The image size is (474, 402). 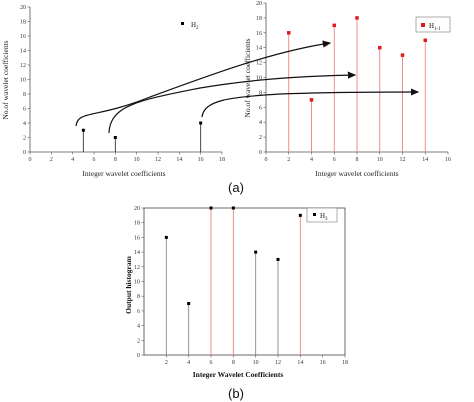 I want to click on h1-1-y-tick-label: 12, so click(x=259, y=64).